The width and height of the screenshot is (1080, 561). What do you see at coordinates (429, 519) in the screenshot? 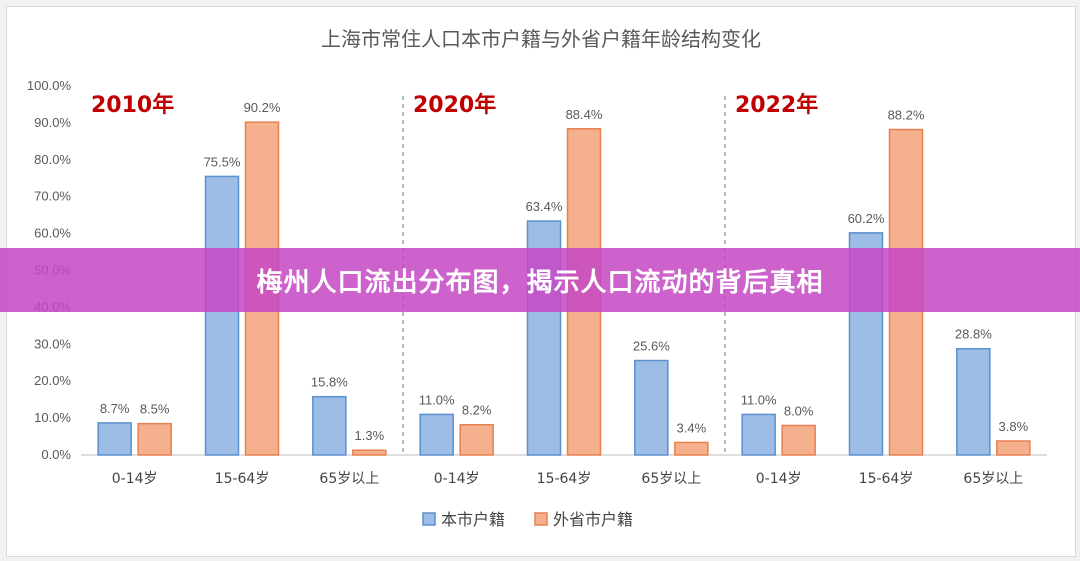
I see `legend-swatch-local` at bounding box center [429, 519].